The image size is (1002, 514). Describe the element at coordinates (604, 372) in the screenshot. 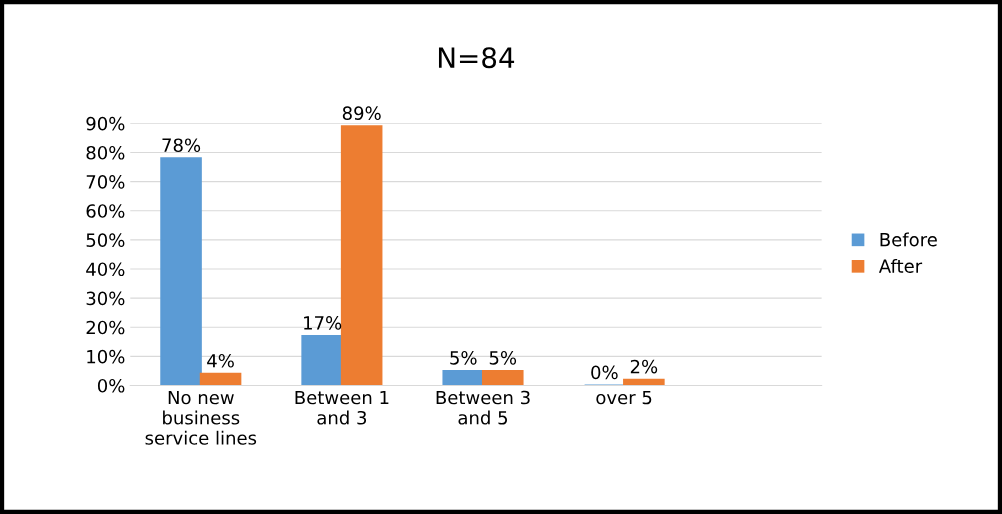

I see `data-label: 0%` at that location.